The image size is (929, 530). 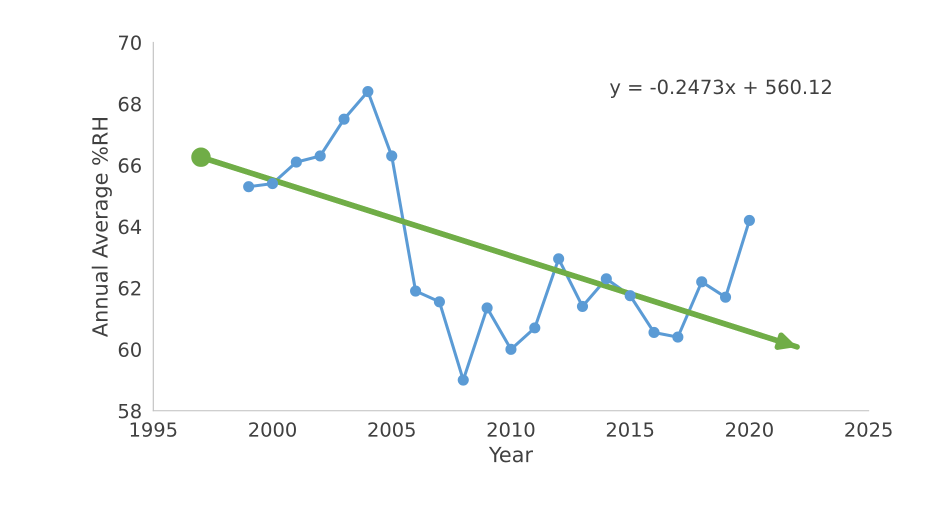 I want to click on y-tick-label: 58, so click(x=129, y=411).